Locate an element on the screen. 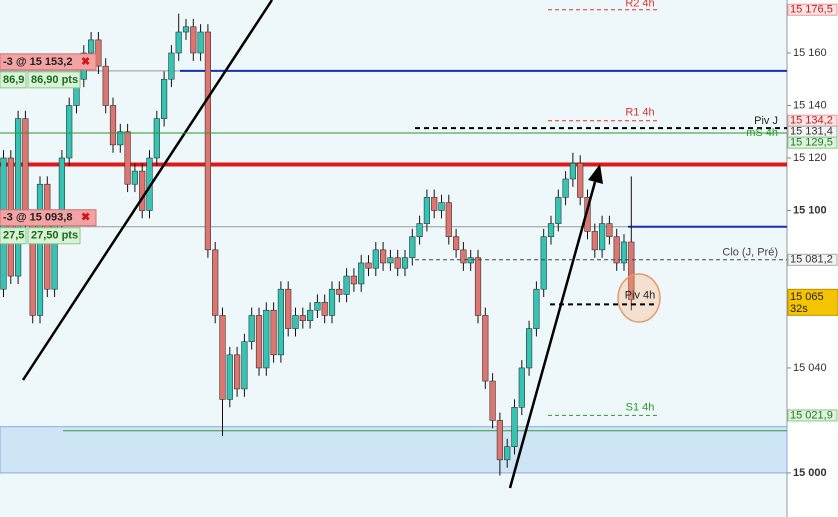  trend-line is located at coordinates (552, 335).